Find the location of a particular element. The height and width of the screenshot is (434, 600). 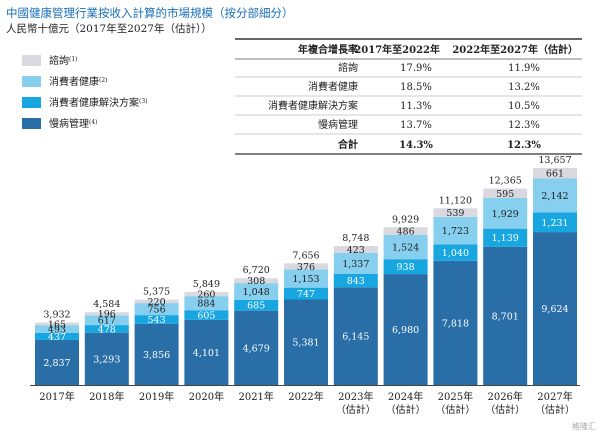

watermark-logo: 格隆汇 is located at coordinates (584, 426).